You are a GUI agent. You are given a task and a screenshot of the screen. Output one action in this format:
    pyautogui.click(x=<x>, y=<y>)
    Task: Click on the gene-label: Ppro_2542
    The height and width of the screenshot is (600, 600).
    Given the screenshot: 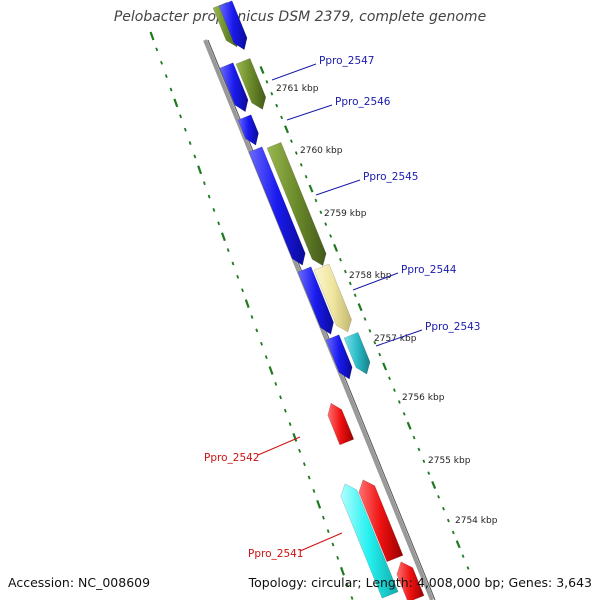 What is the action you would take?
    pyautogui.click(x=231, y=458)
    